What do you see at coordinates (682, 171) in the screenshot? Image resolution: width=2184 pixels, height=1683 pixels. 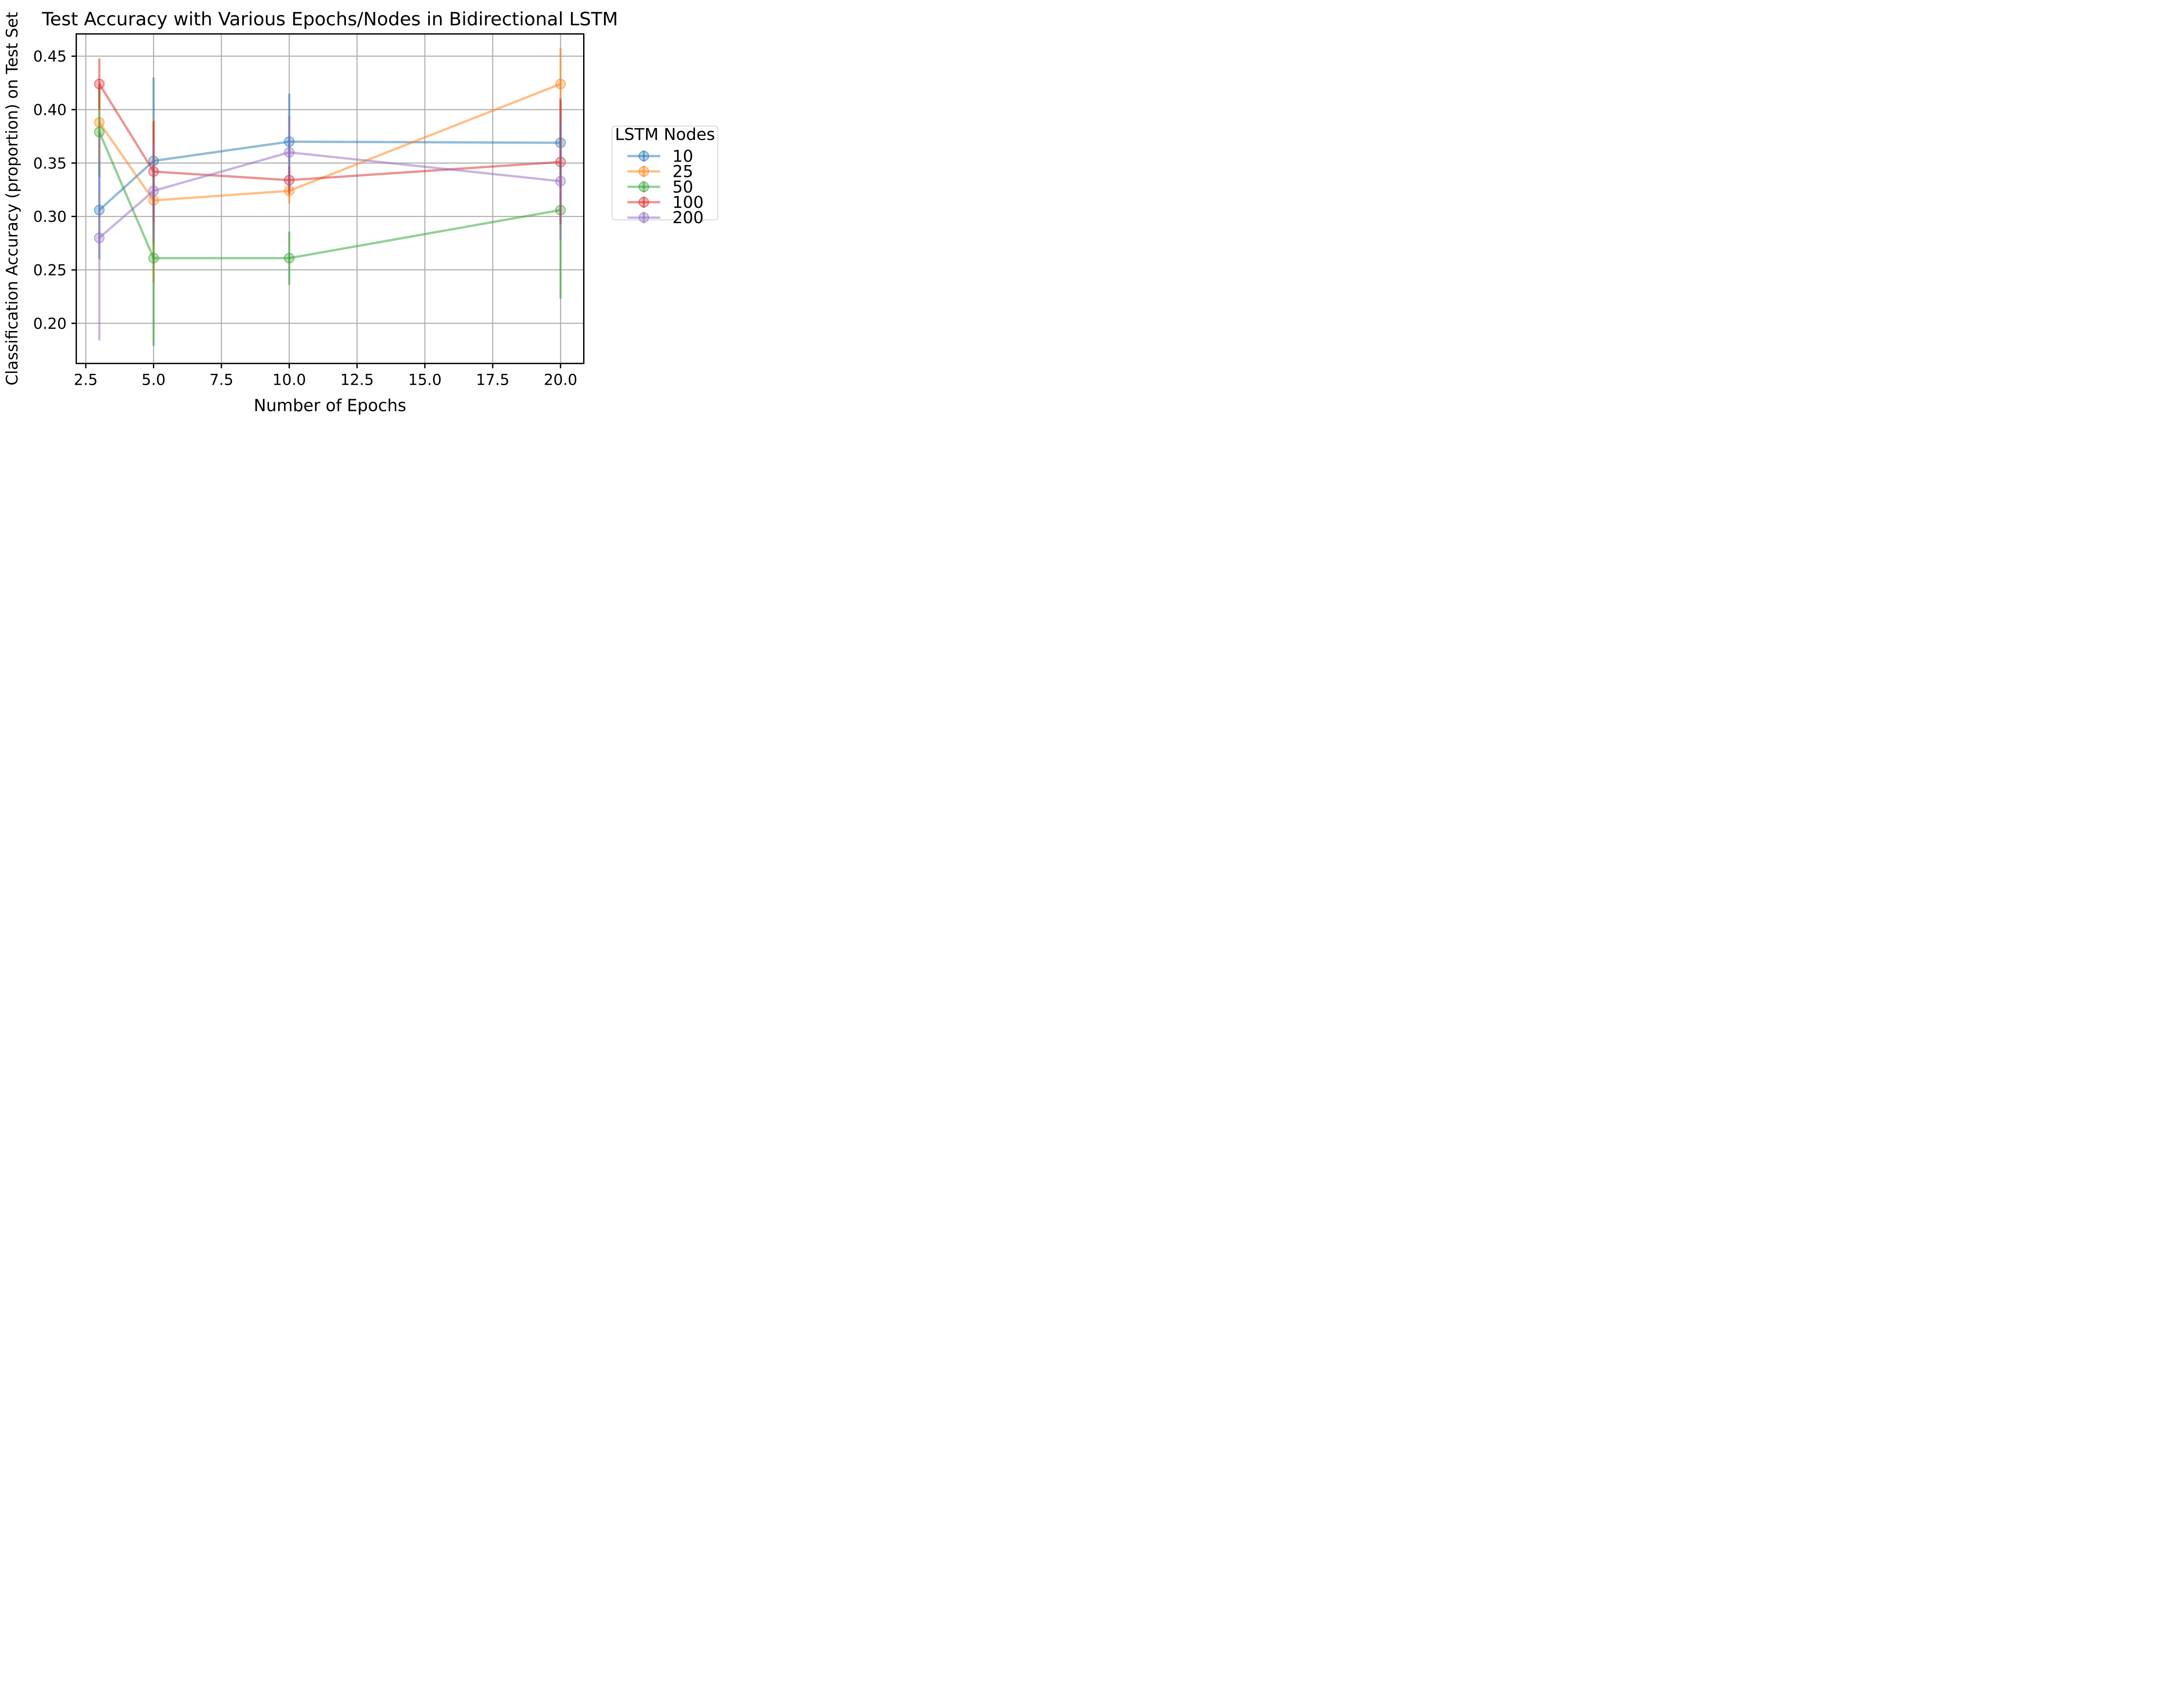 I see `legend-entry-label: 25` at bounding box center [682, 171].